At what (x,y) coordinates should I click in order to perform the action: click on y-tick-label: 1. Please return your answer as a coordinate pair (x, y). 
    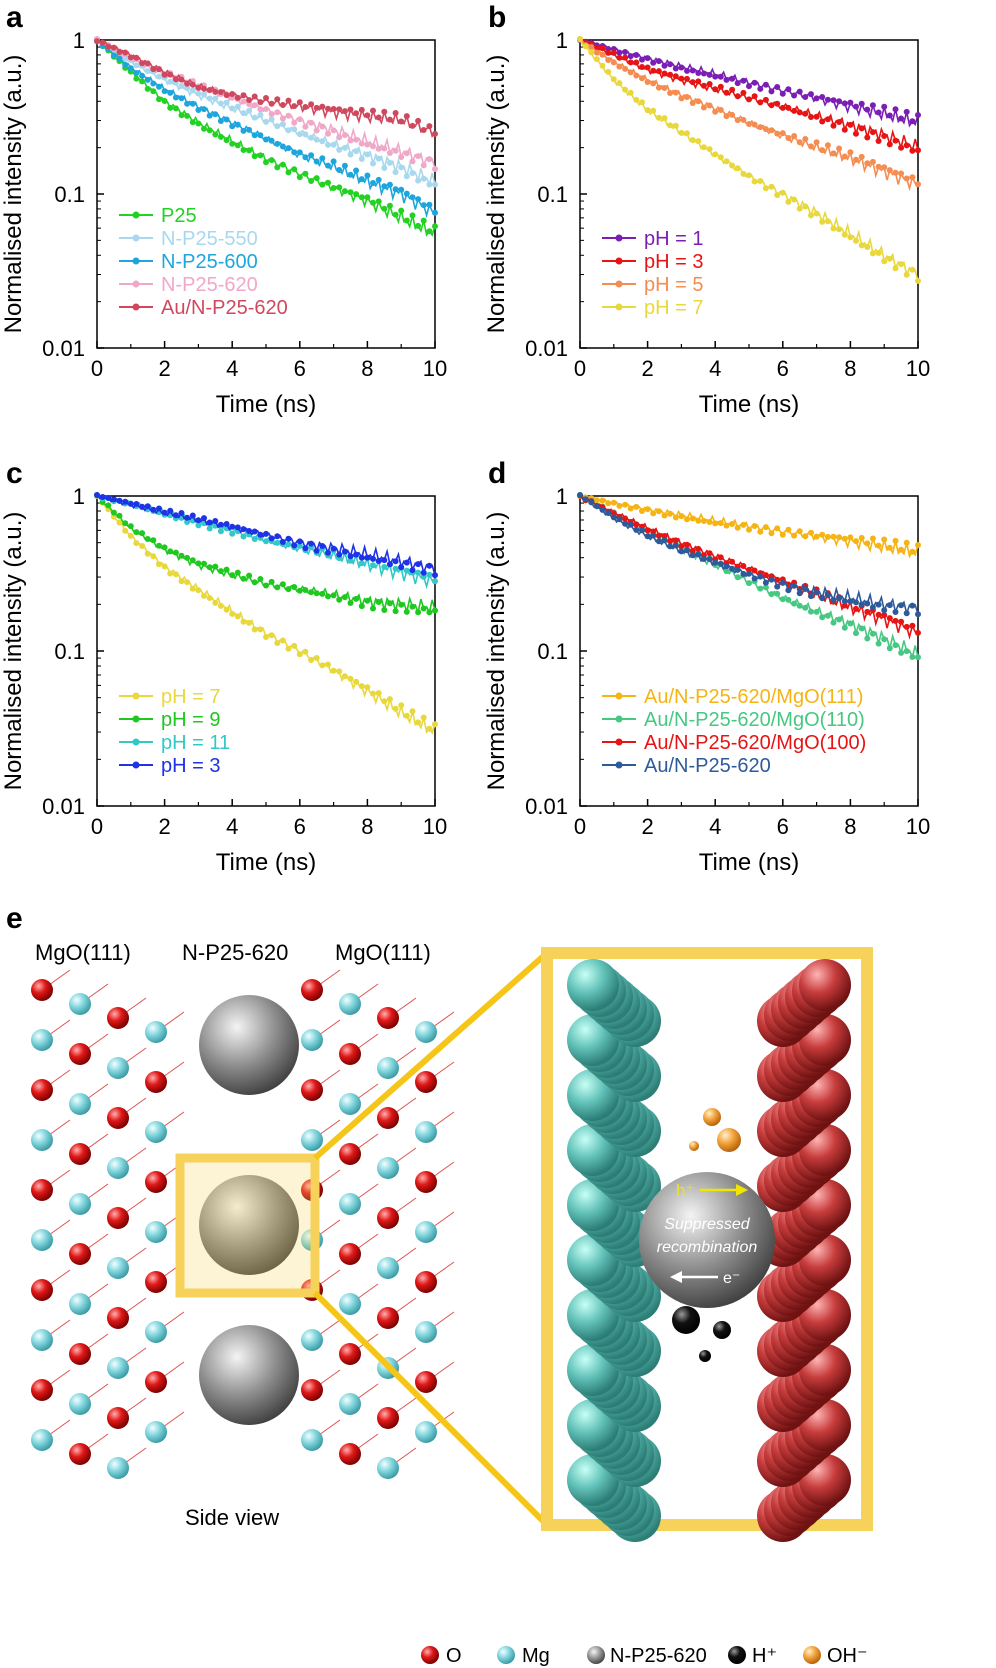
    Looking at the image, I should click on (562, 496).